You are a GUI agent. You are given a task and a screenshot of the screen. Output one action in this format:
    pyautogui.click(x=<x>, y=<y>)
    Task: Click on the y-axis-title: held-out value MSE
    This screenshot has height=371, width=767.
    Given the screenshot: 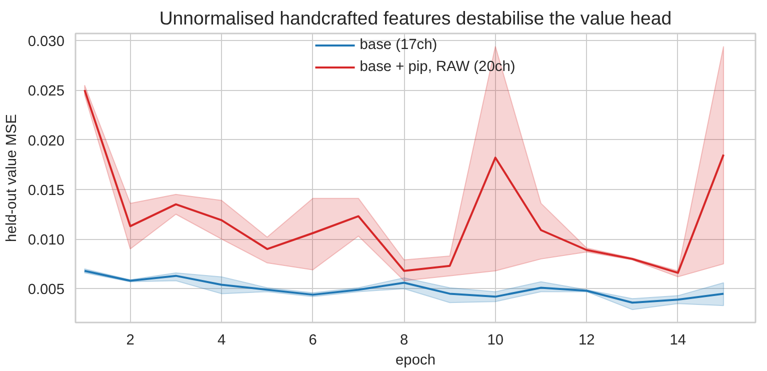 What is the action you would take?
    pyautogui.click(x=12, y=178)
    